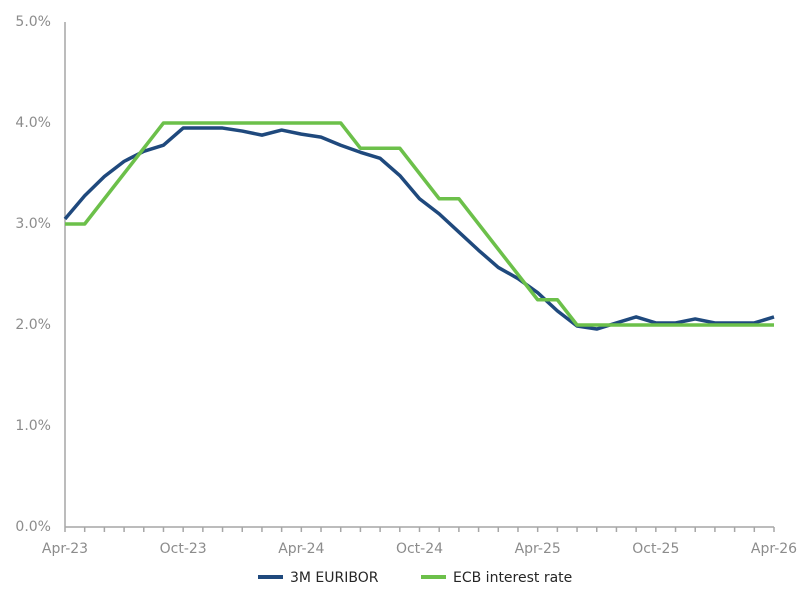  I want to click on y-tick-label: 5.0%, so click(33, 22).